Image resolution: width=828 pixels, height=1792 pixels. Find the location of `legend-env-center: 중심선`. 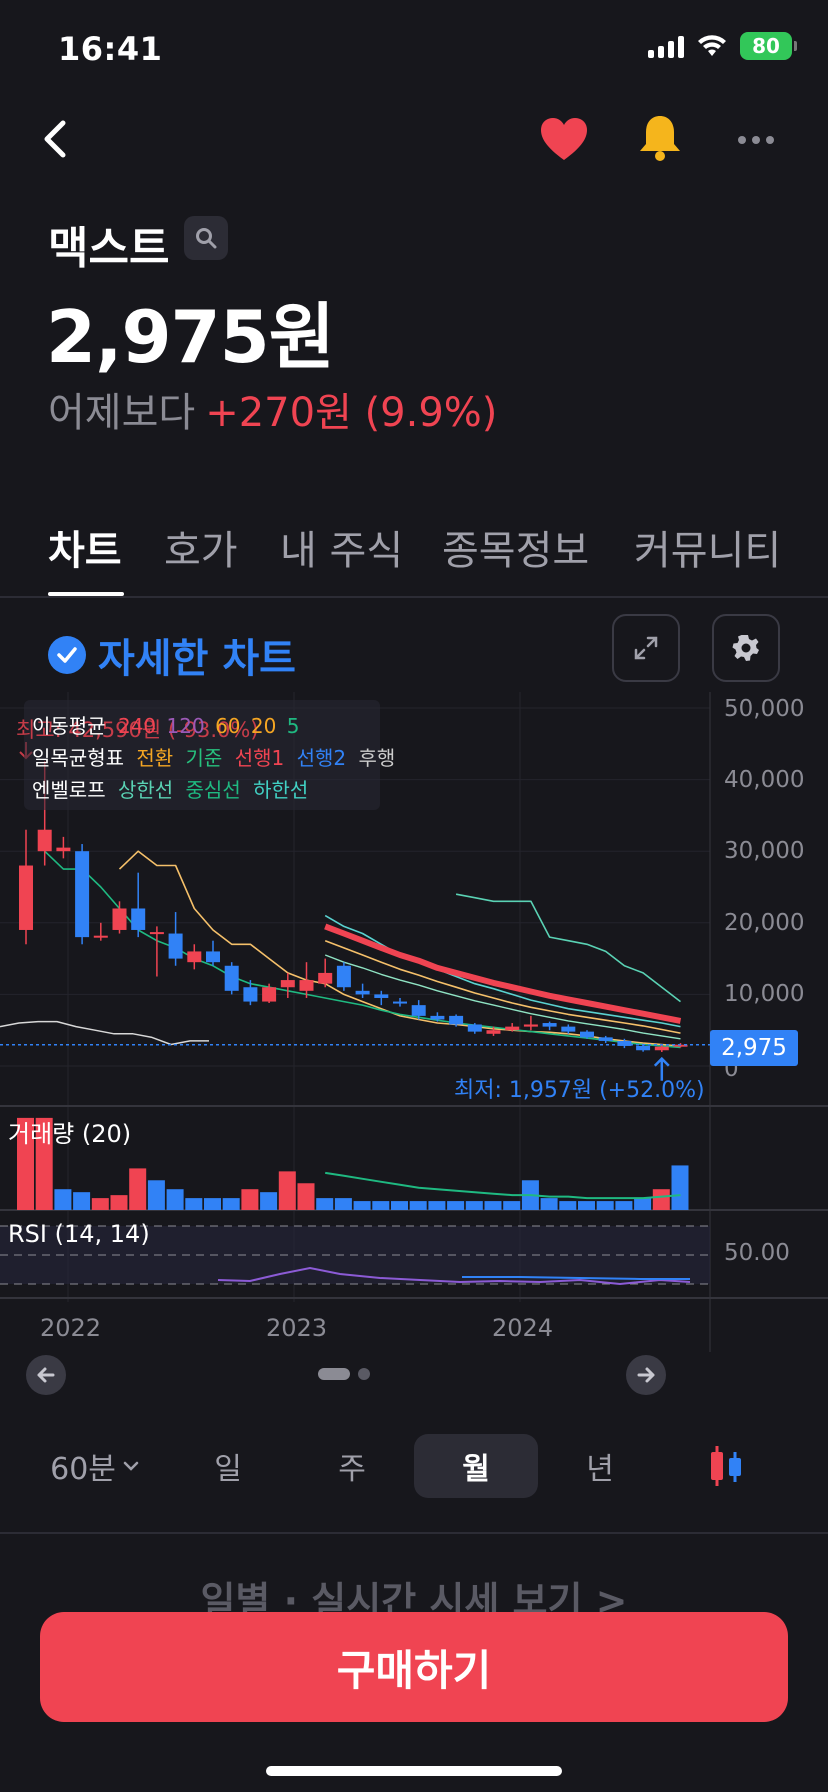

legend-env-center: 중심선 is located at coordinates (213, 790).